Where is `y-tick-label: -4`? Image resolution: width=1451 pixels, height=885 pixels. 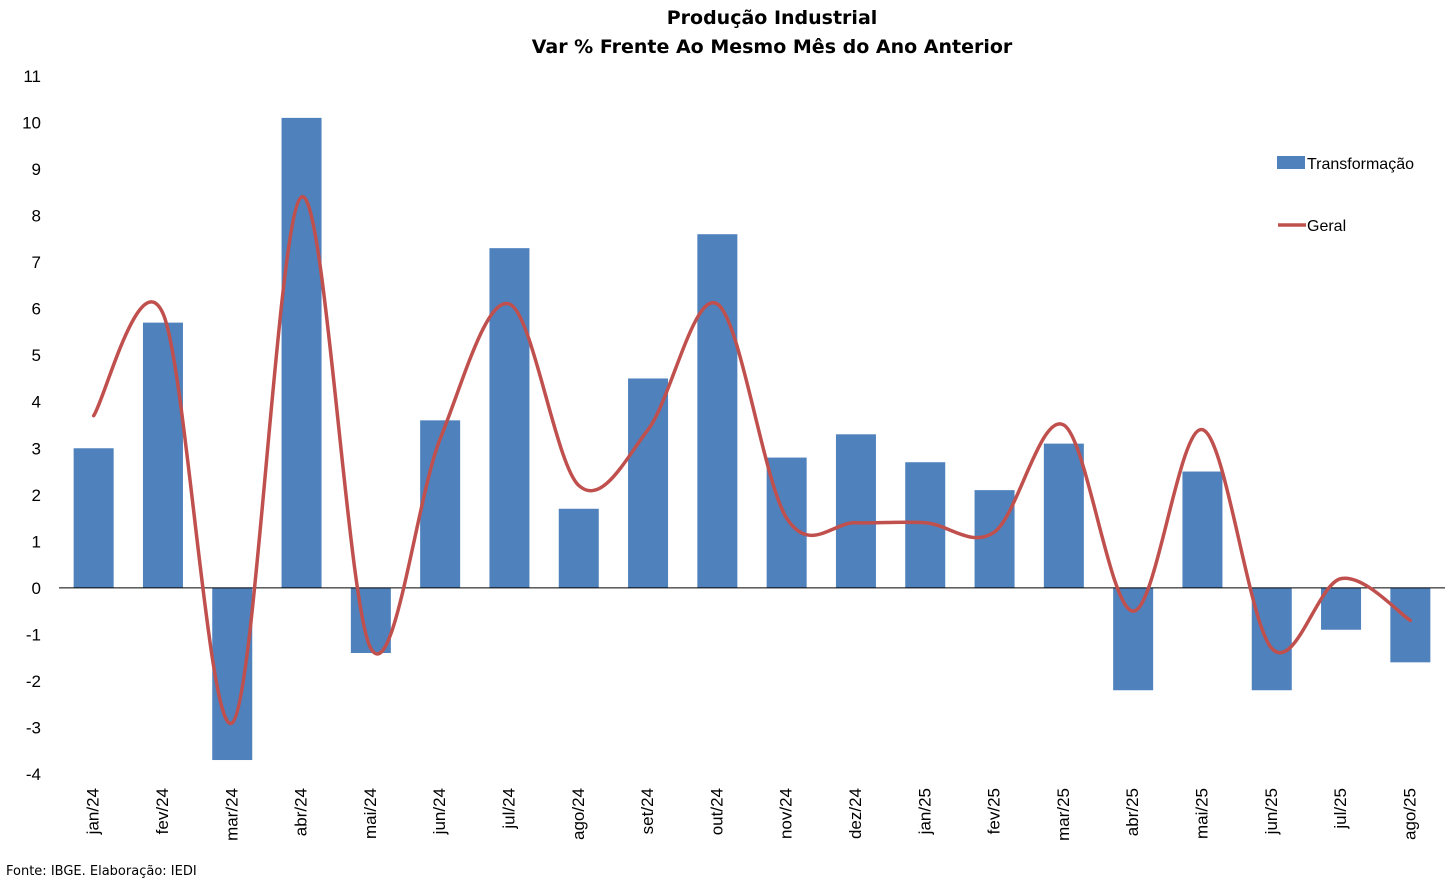 y-tick-label: -4 is located at coordinates (33, 774).